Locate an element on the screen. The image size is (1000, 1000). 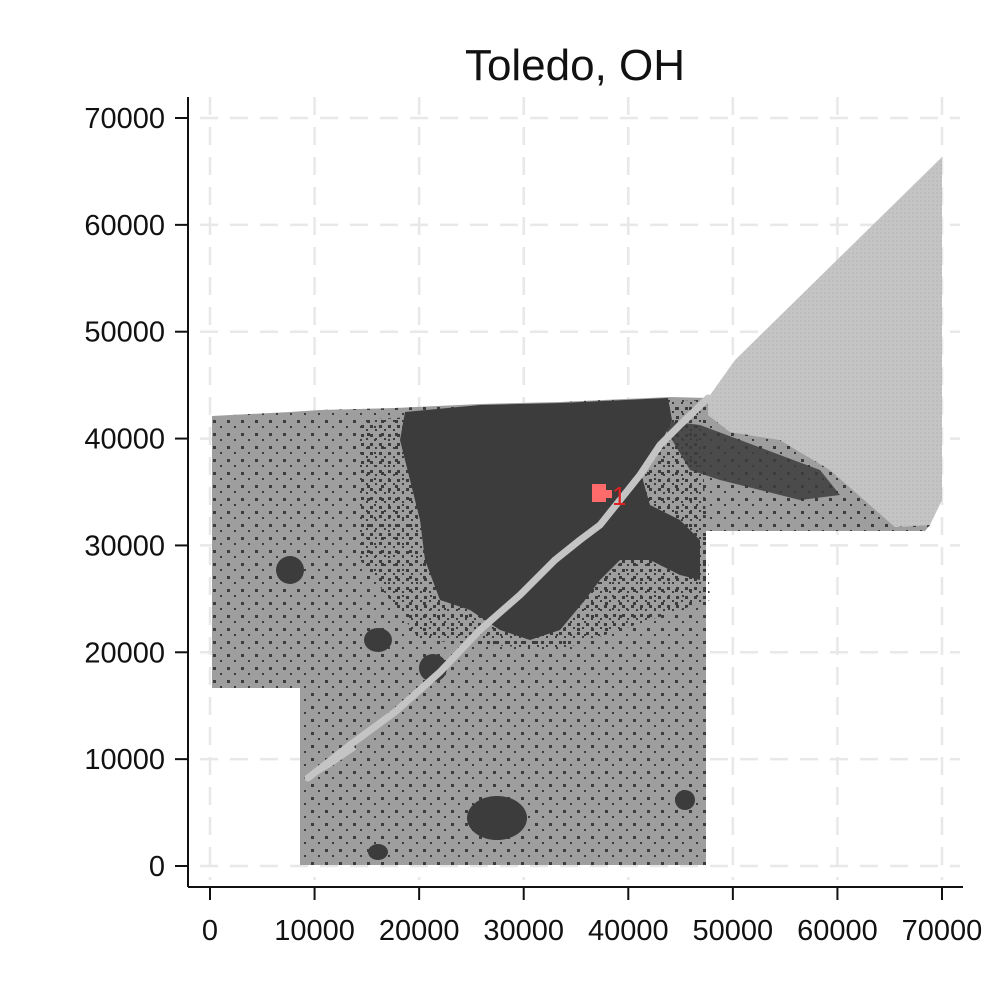
x-tick-label: 30000 is located at coordinates (523, 931).